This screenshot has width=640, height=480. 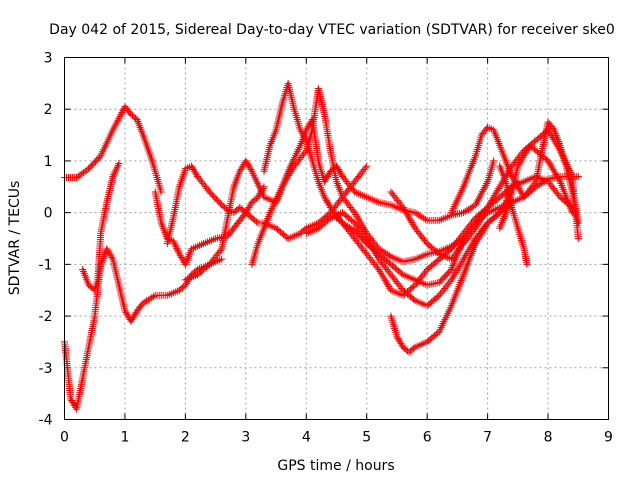 What do you see at coordinates (124, 438) in the screenshot?
I see `x-tick-label: 1` at bounding box center [124, 438].